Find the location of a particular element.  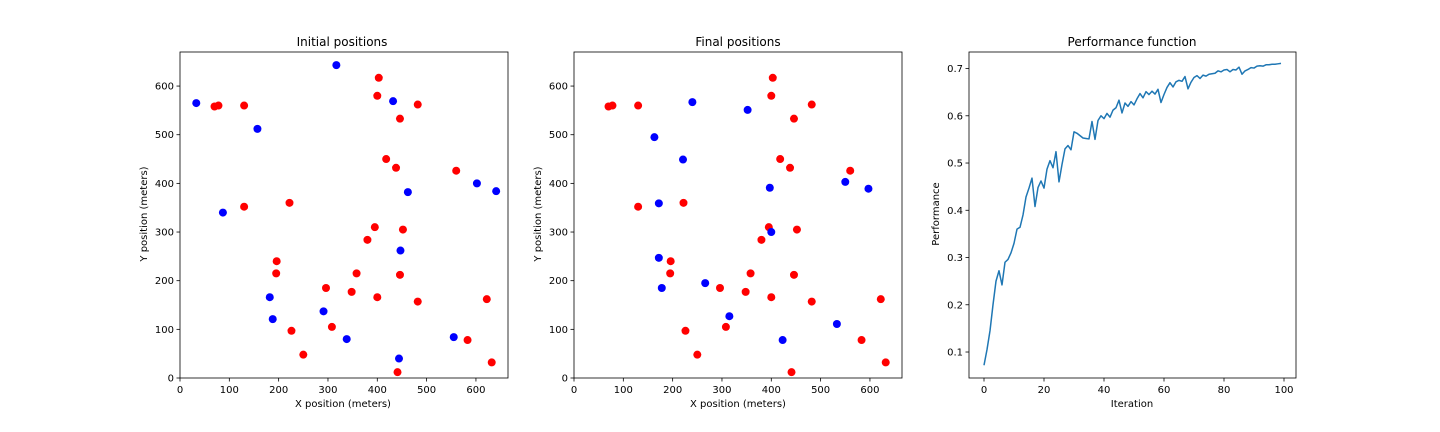

x-tick-label: 300 is located at coordinates (721, 390).